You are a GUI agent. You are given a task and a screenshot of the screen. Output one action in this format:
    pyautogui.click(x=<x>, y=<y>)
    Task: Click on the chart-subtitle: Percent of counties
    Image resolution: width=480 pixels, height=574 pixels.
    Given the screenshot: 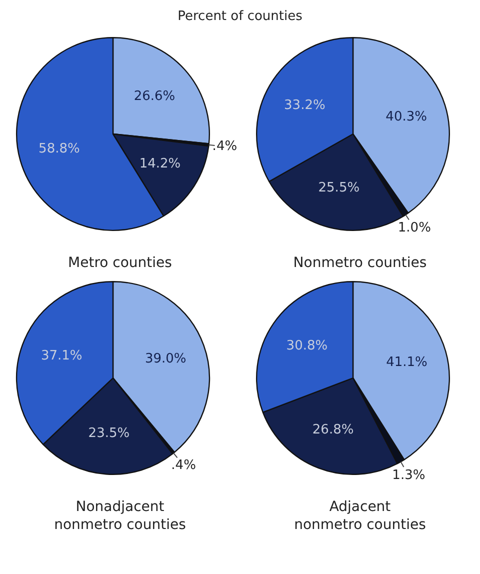 What is the action you would take?
    pyautogui.click(x=240, y=17)
    